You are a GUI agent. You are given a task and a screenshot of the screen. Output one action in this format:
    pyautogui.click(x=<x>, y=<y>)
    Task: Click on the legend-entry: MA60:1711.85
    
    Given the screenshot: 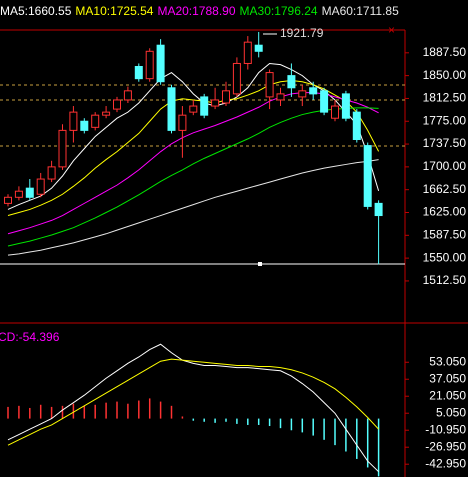 What is the action you would take?
    pyautogui.click(x=360, y=11)
    